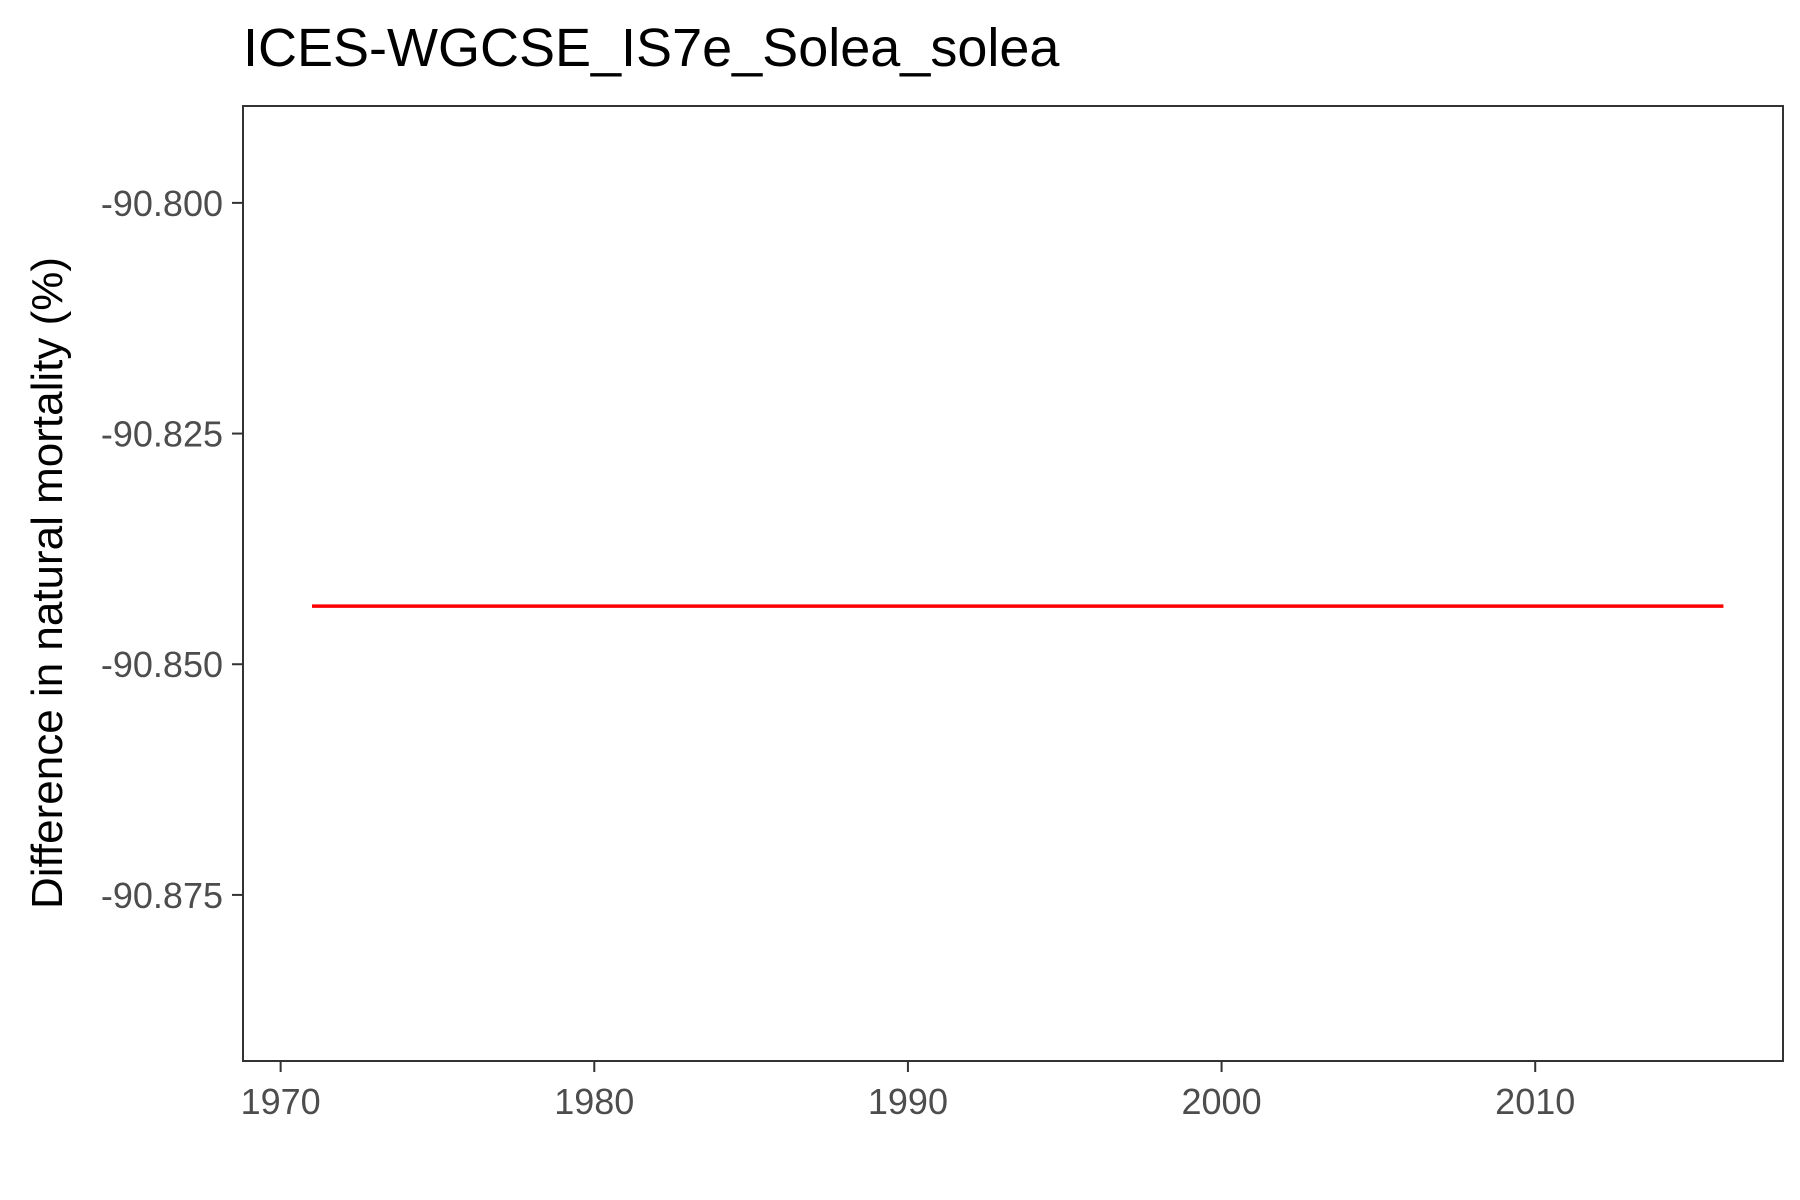 This screenshot has height=1200, width=1800. I want to click on y-tick-label: -90.825, so click(162, 434).